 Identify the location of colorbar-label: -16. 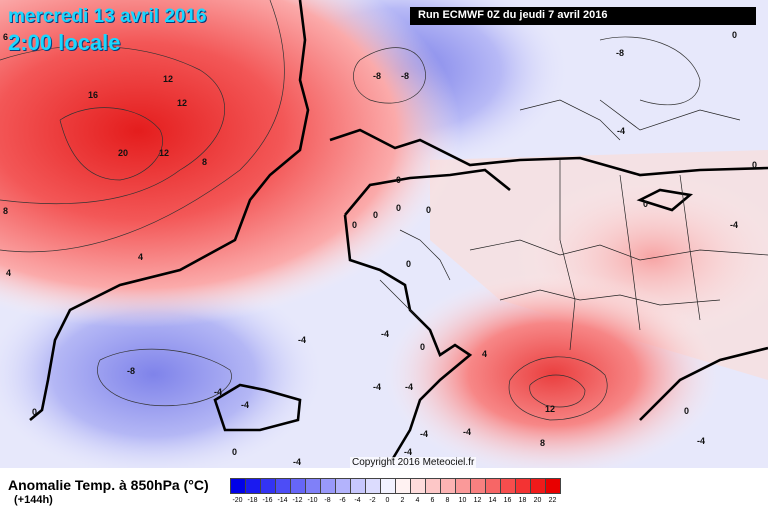
(267, 500).